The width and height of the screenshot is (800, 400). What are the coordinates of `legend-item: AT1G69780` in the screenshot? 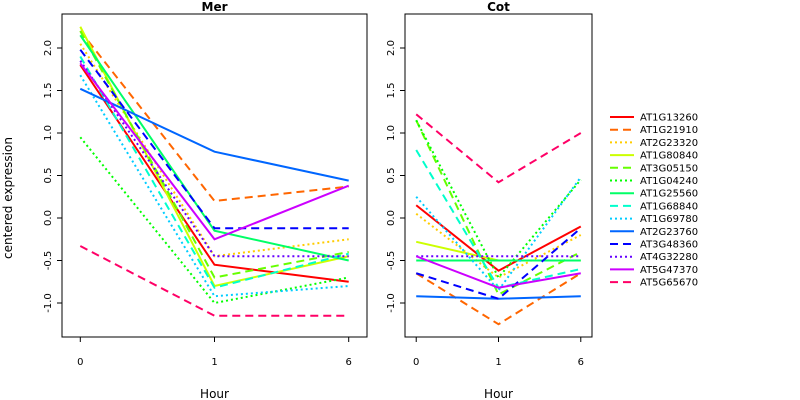 It's located at (654, 219).